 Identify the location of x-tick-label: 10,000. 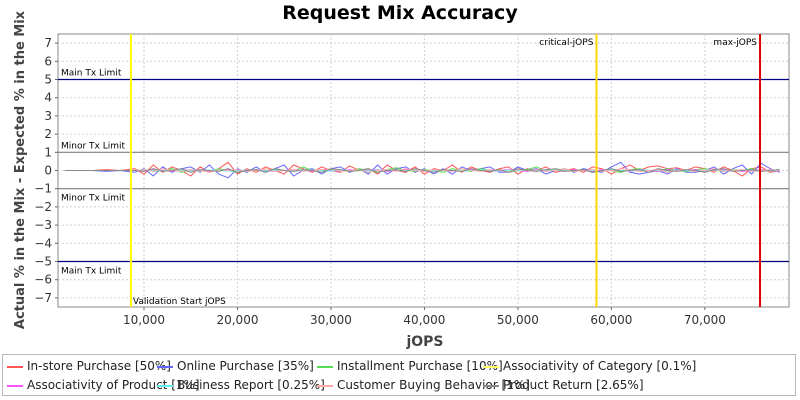
(144, 320).